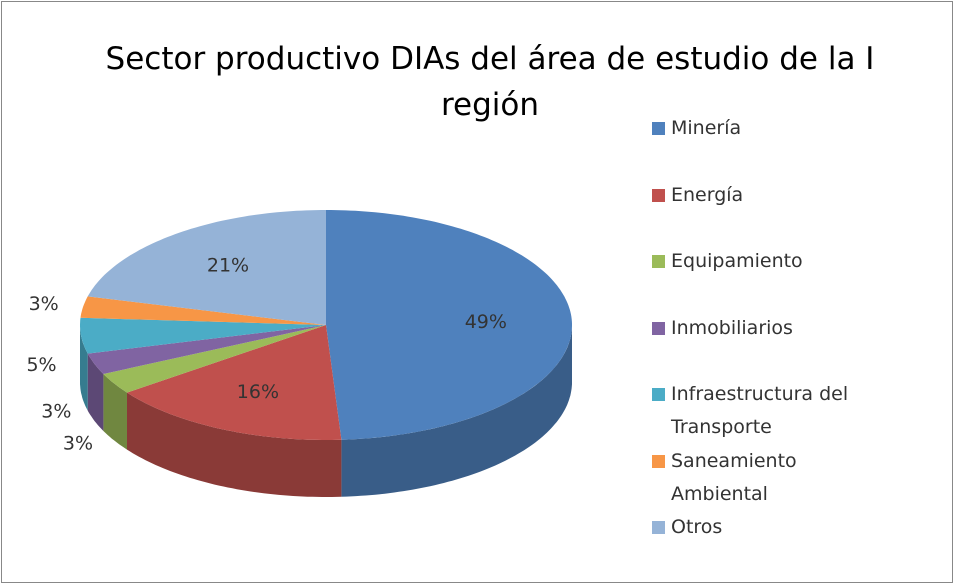 The image size is (954, 584). What do you see at coordinates (732, 327) in the screenshot?
I see `legend-label: Inmobiliarios` at bounding box center [732, 327].